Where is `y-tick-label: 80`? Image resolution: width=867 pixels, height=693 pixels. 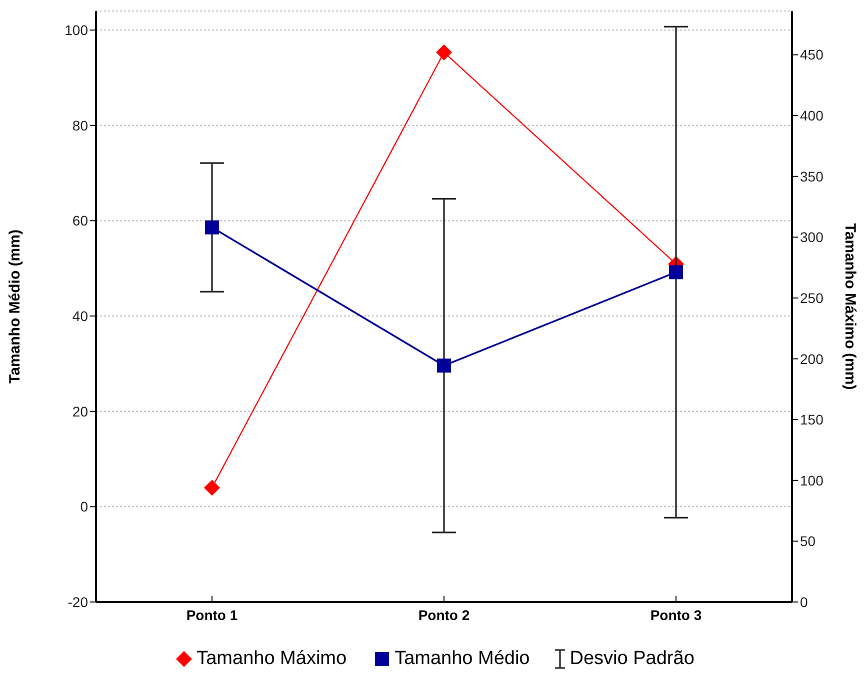
y-tick-label: 80 is located at coordinates (80, 125).